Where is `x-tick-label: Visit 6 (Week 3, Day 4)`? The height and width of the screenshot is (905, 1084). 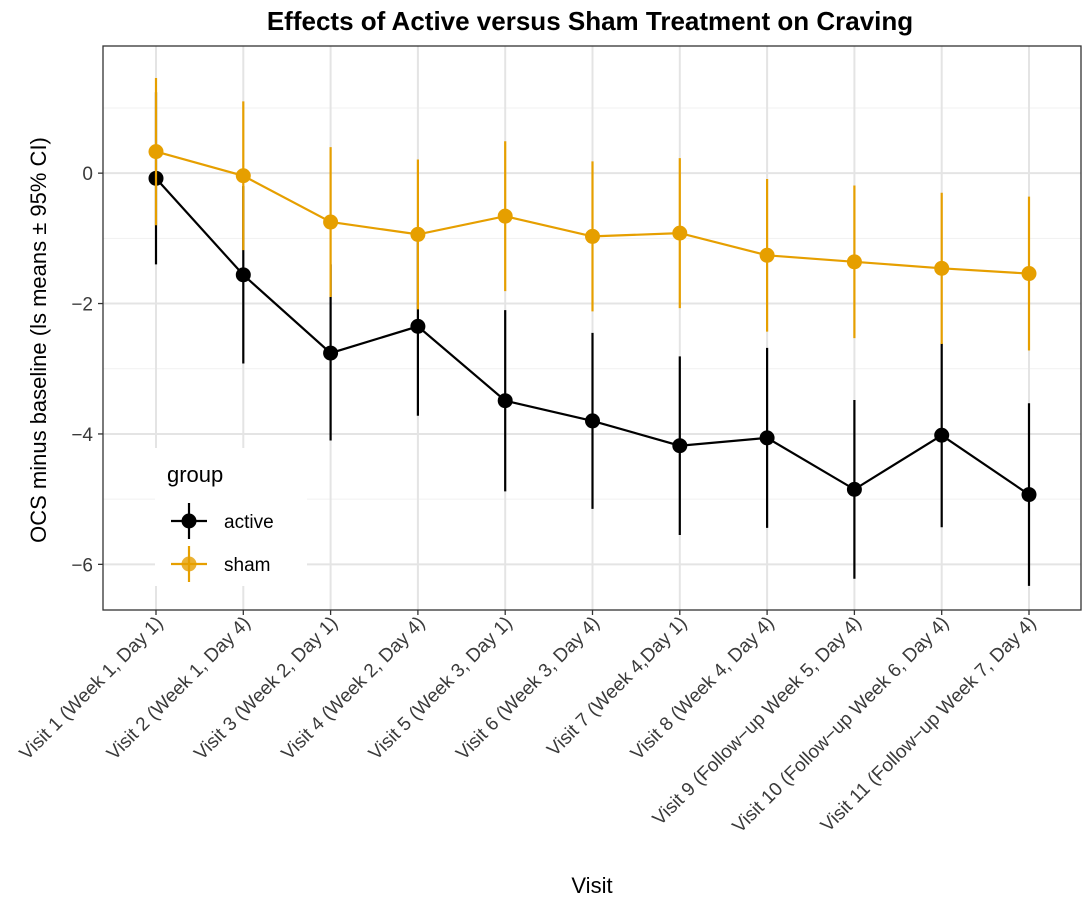 x-tick-label: Visit 6 (Week 3, Day 4) is located at coordinates (528, 689).